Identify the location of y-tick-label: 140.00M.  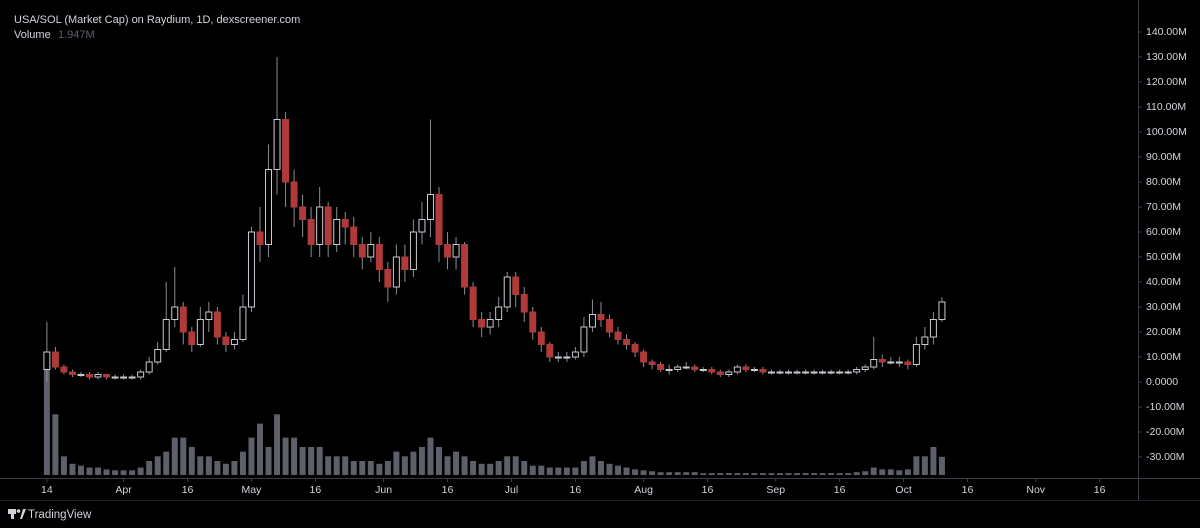
(1166, 32).